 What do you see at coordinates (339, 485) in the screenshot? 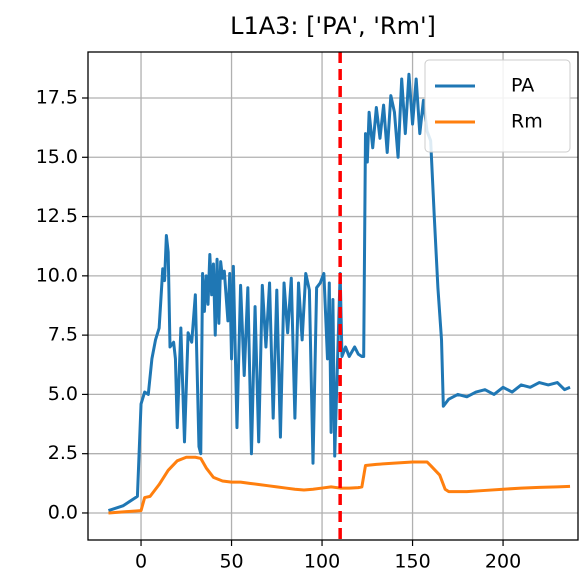
I see `series-line` at bounding box center [339, 485].